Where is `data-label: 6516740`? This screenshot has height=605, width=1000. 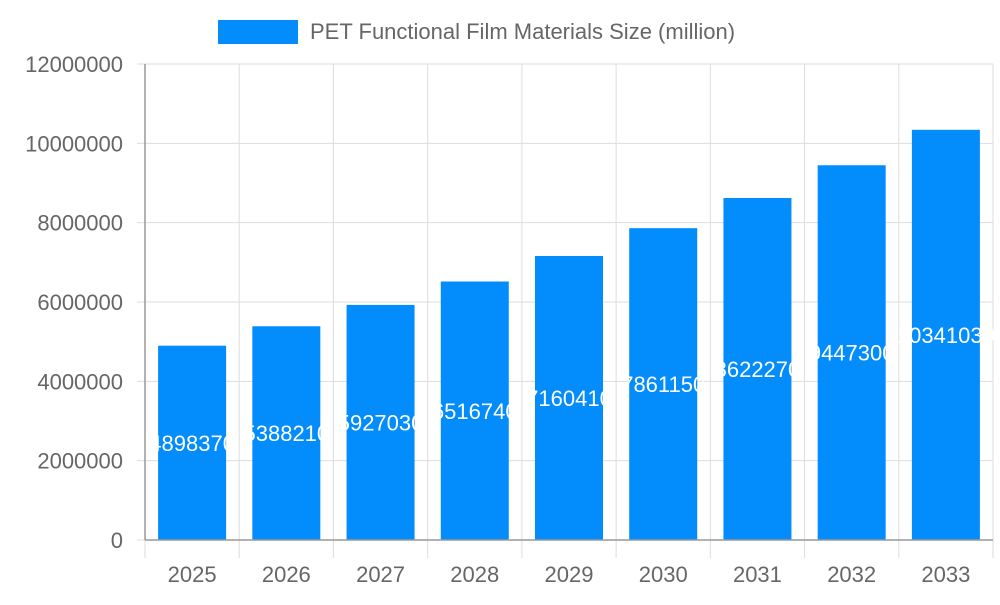 data-label: 6516740 is located at coordinates (475, 411).